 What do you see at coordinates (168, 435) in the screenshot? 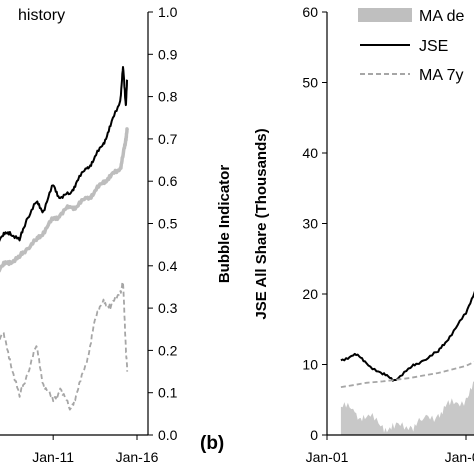
I see `panel-a-y-tick-label: 0.0` at bounding box center [168, 435].